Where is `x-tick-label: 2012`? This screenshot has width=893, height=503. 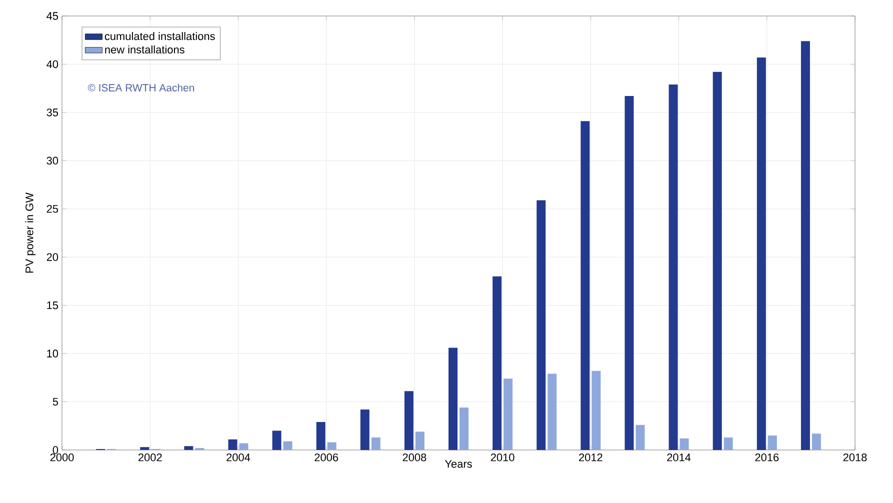 x-tick-label: 2012 is located at coordinates (590, 458).